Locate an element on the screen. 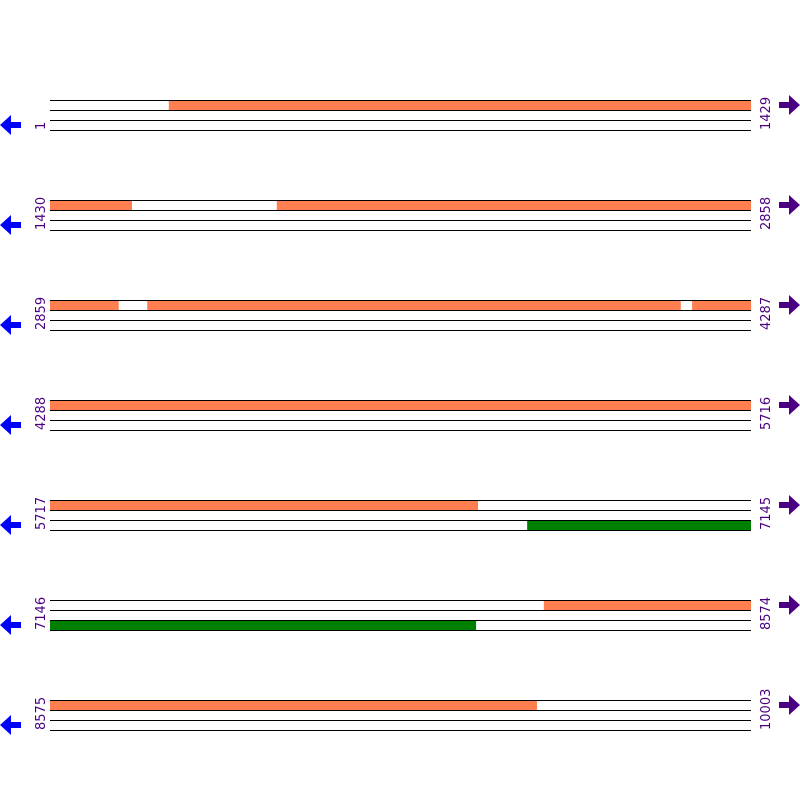 The image size is (800, 800). sequence-row: 4288 5716 is located at coordinates (400, 415).